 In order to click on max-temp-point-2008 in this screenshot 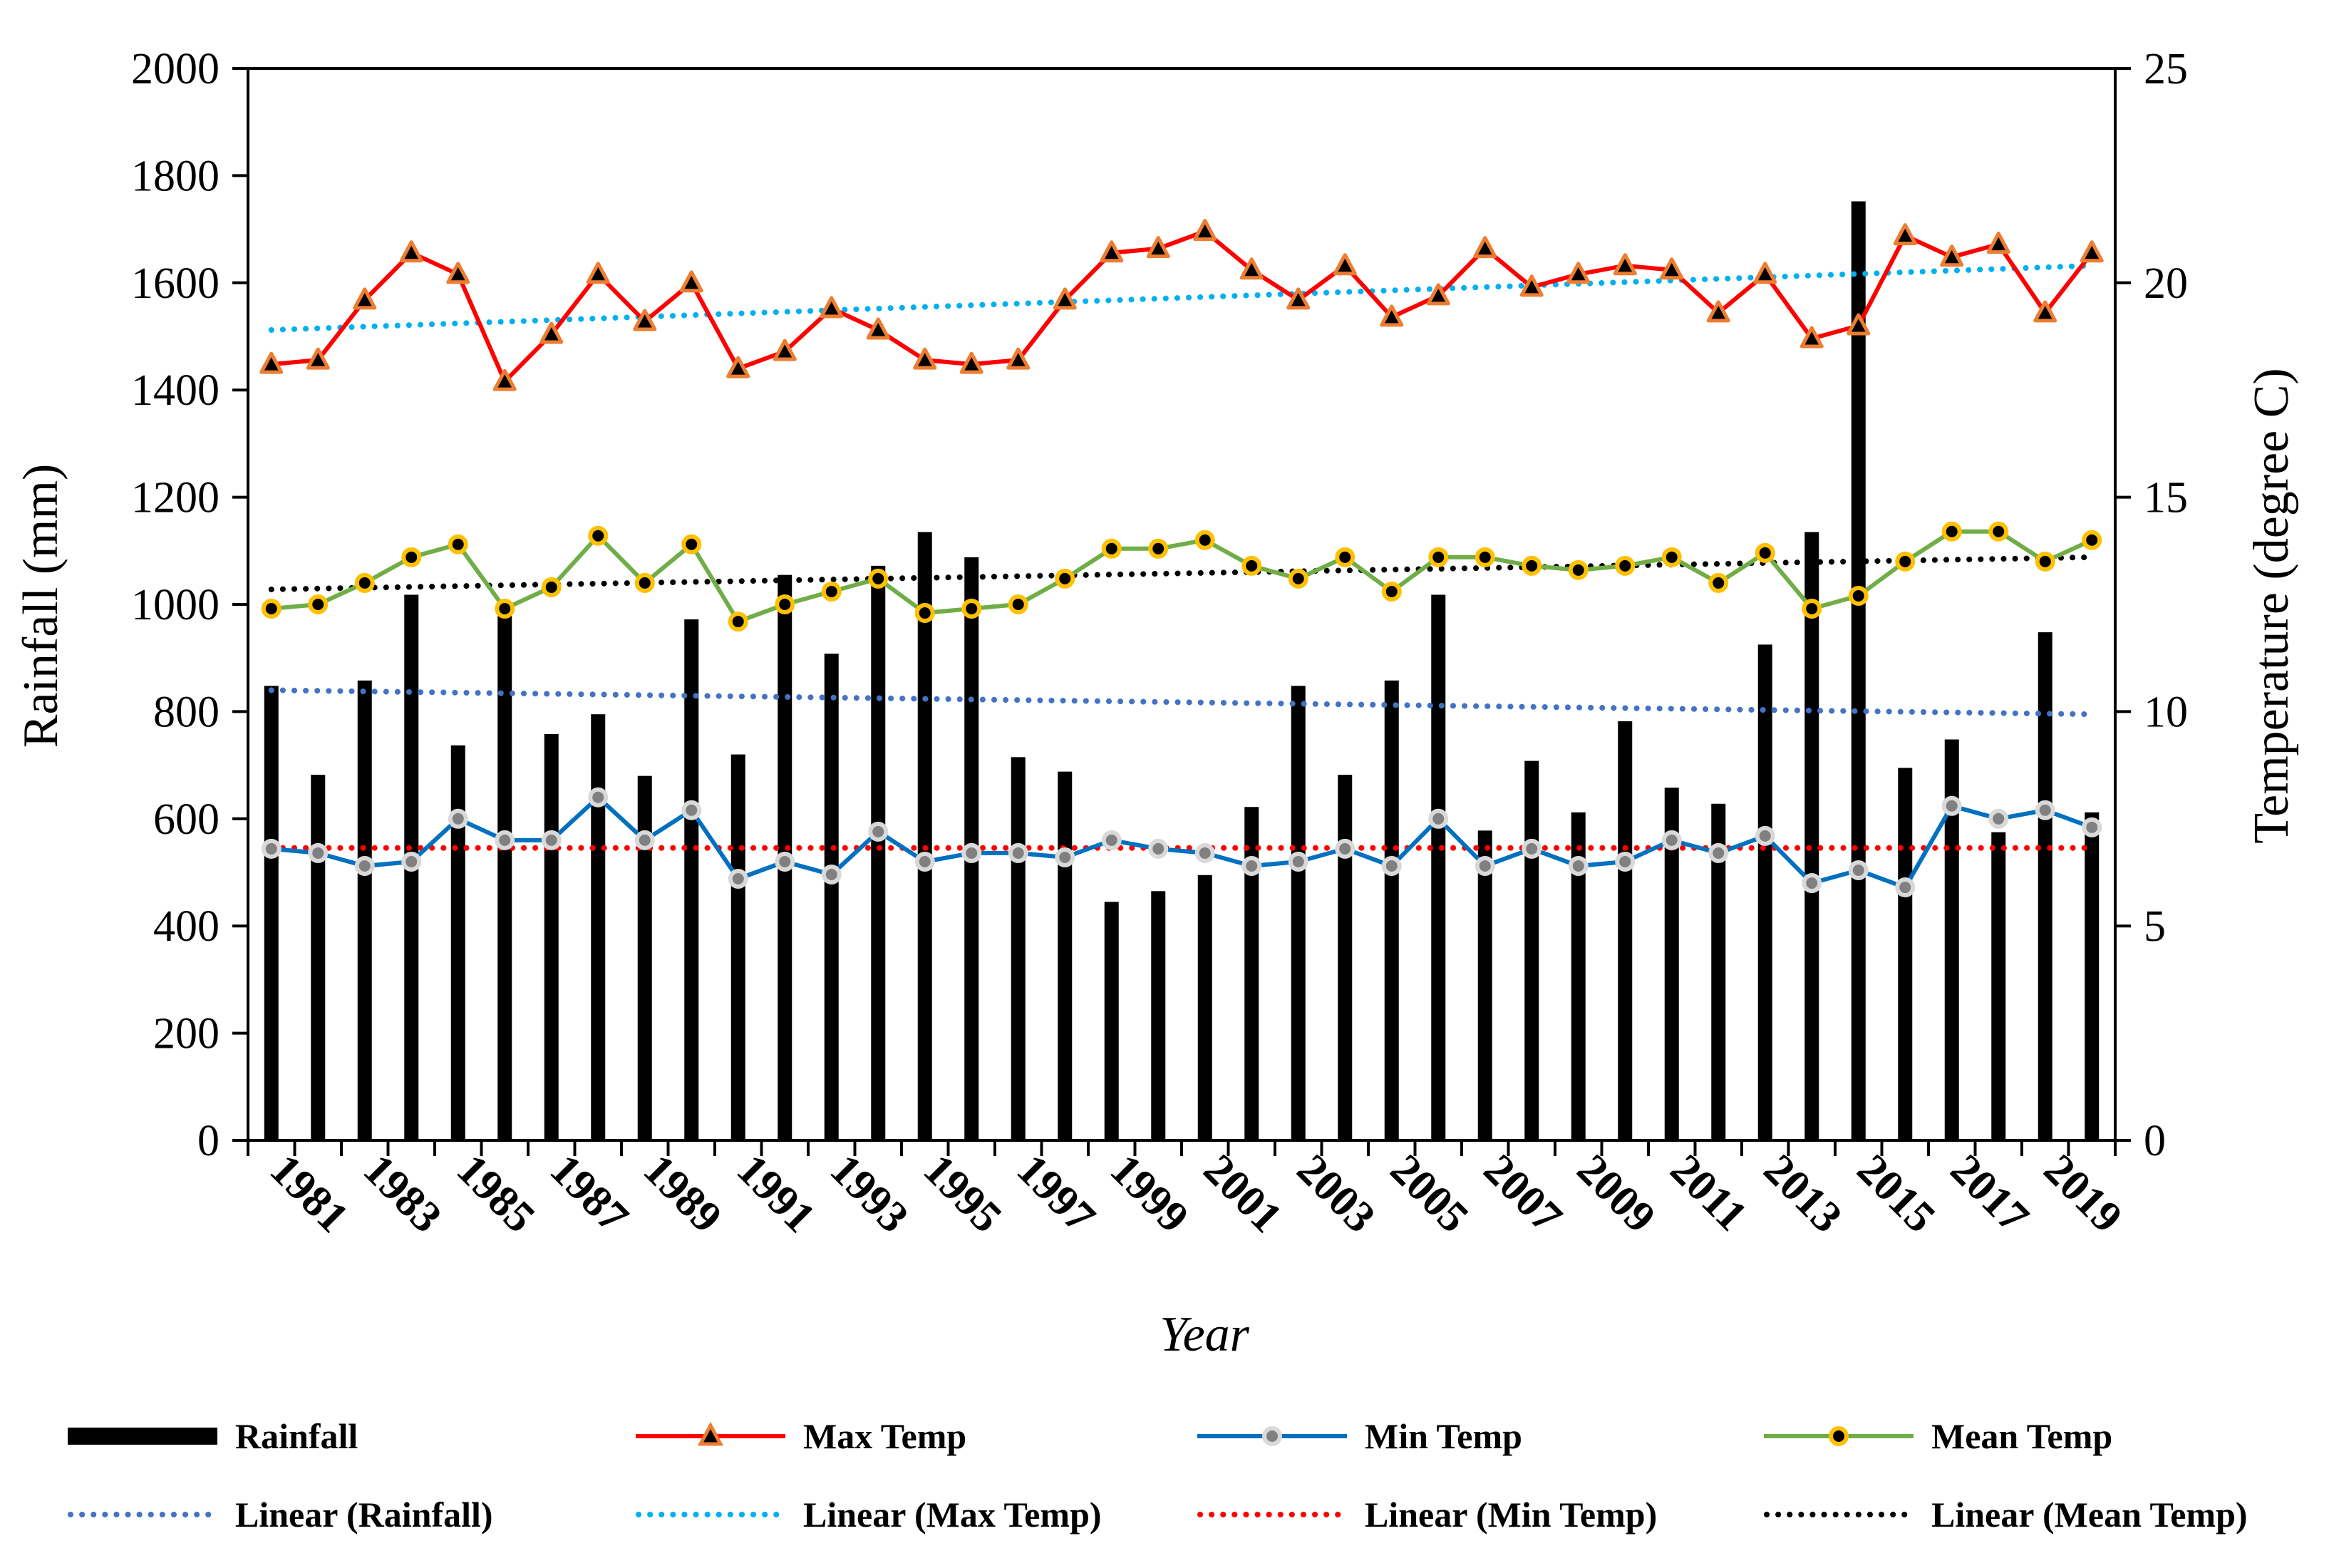, I will do `click(1531, 285)`.